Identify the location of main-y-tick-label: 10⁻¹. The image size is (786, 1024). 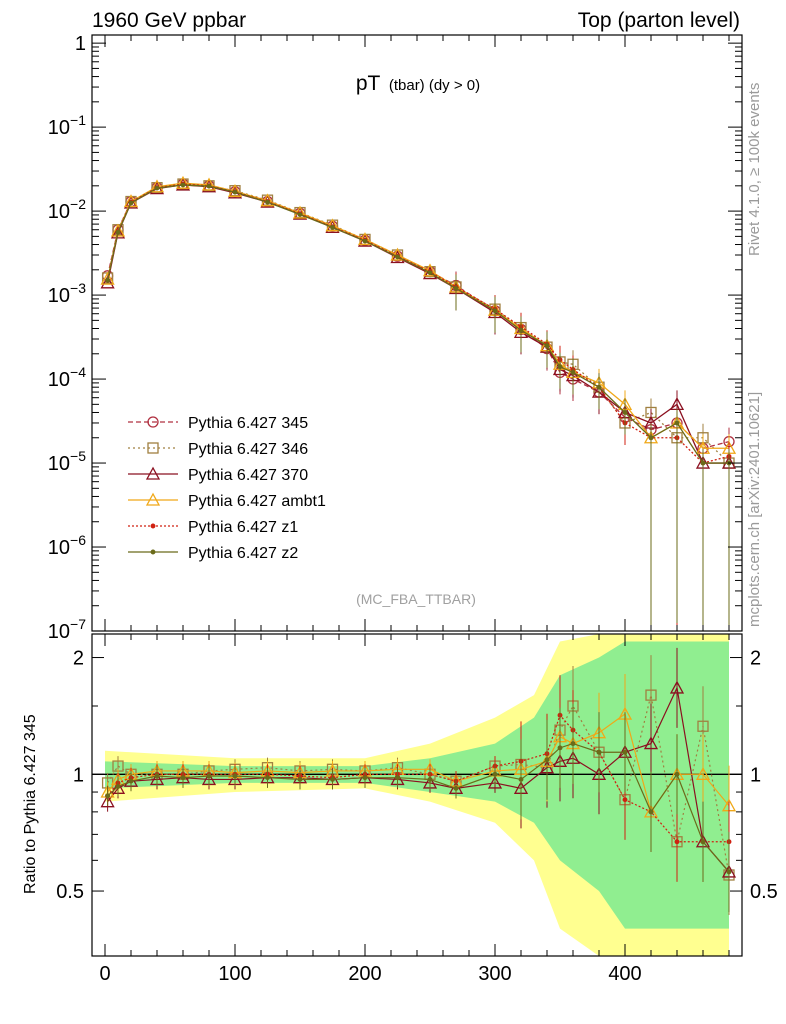
(67, 125).